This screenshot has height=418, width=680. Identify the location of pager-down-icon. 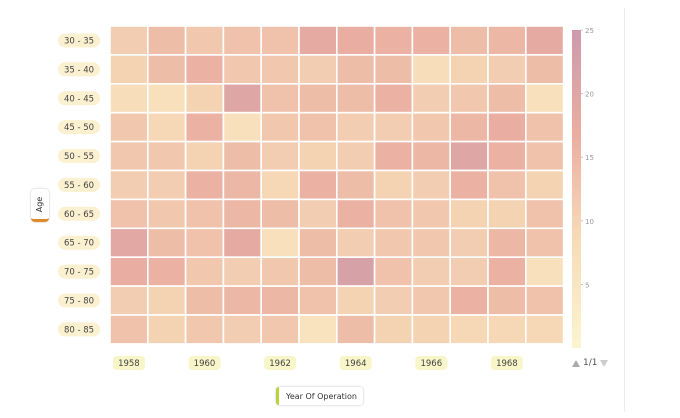
(604, 363).